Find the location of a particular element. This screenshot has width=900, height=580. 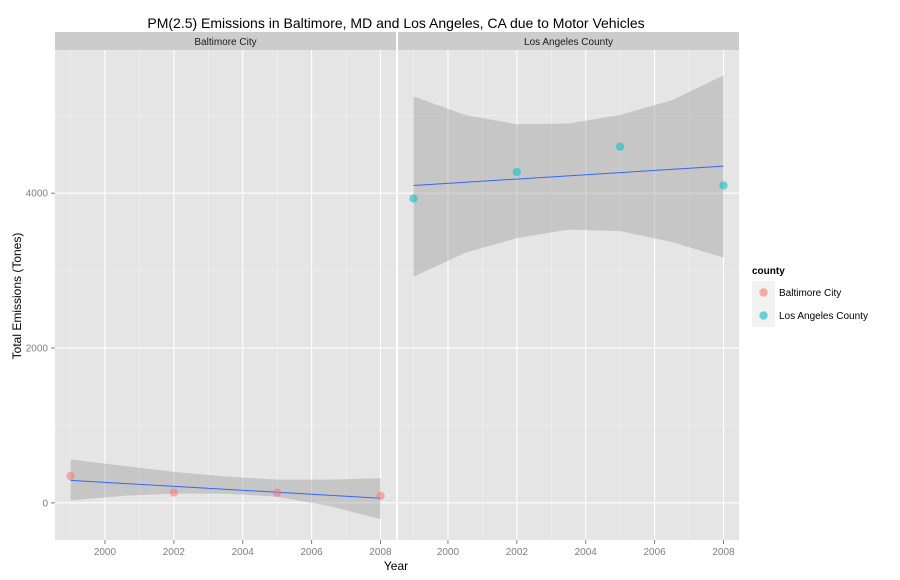

y-axis-ticks: 0 2000 4000 is located at coordinates (40, 349).